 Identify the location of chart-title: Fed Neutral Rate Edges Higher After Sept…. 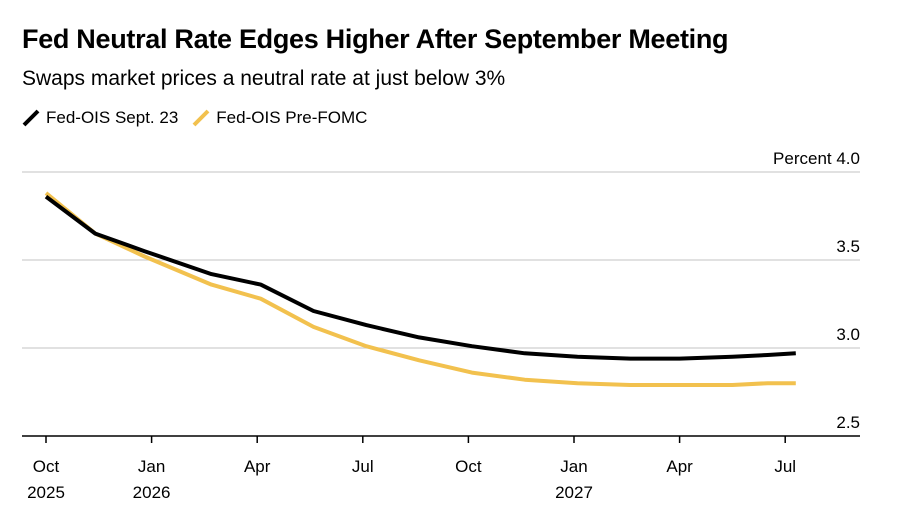
(375, 39).